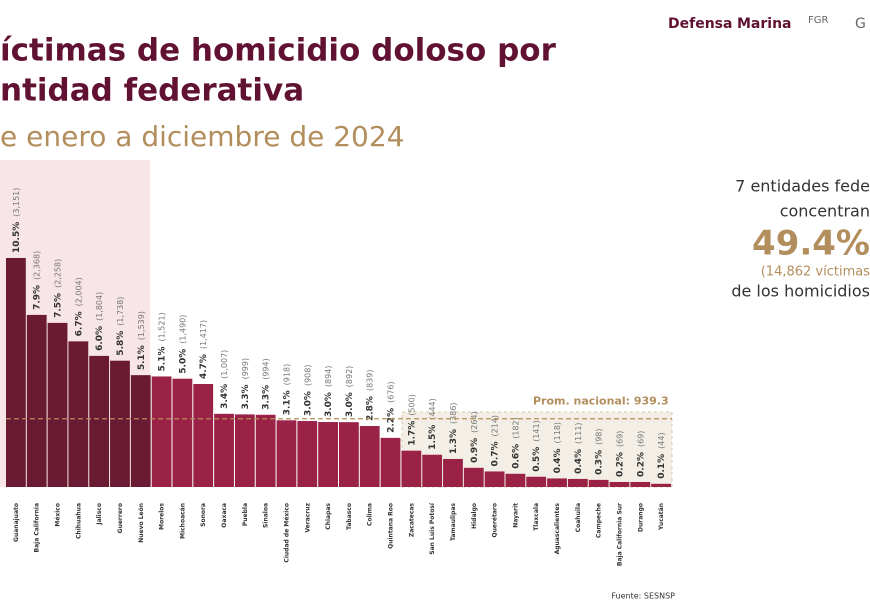 Image resolution: width=870 pixels, height=604 pixels. What do you see at coordinates (16, 522) in the screenshot?
I see `x-tick-label: Guanajuato` at bounding box center [16, 522].